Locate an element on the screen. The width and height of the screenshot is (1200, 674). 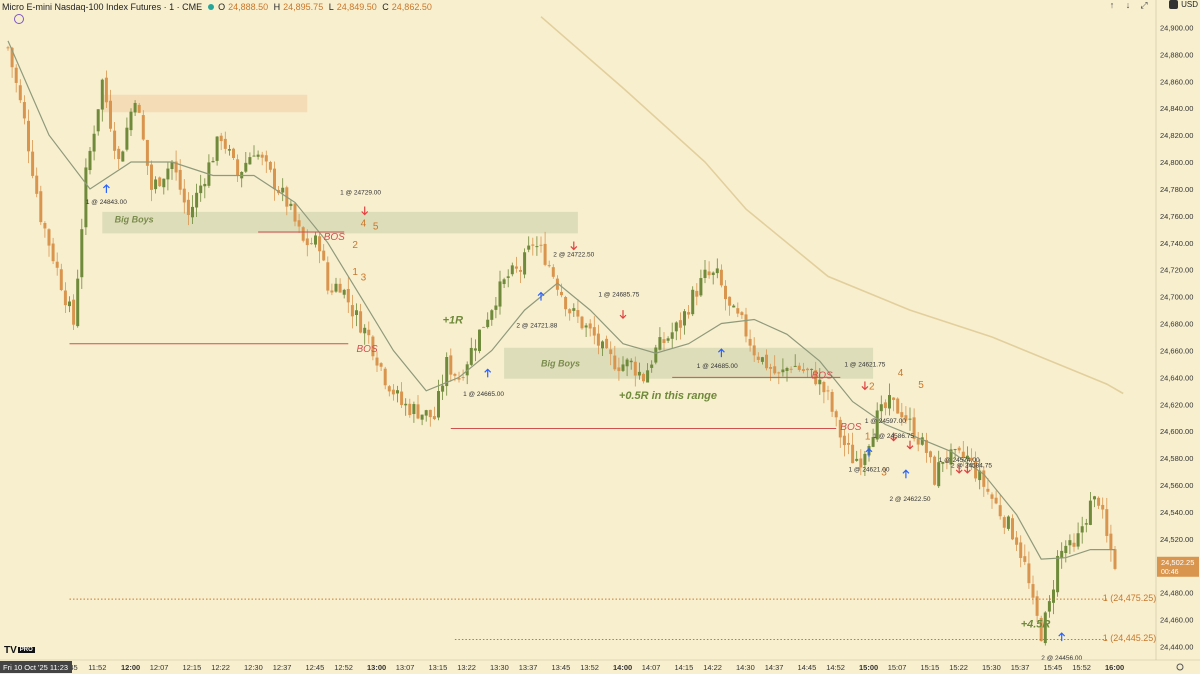
y-tick-label: 24,620.00 is located at coordinates (1176, 404).